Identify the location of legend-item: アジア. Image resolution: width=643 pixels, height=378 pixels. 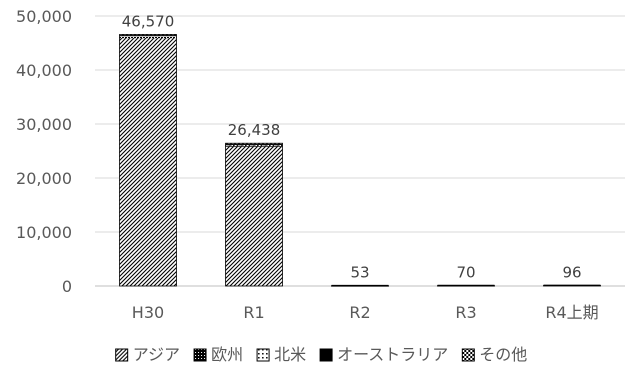
(147, 354).